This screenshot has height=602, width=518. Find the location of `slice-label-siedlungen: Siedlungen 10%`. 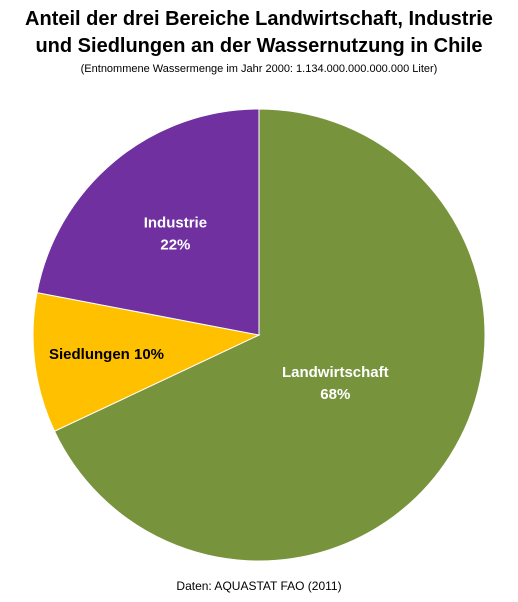

slice-label-siedlungen: Siedlungen 10% is located at coordinates (106, 354).